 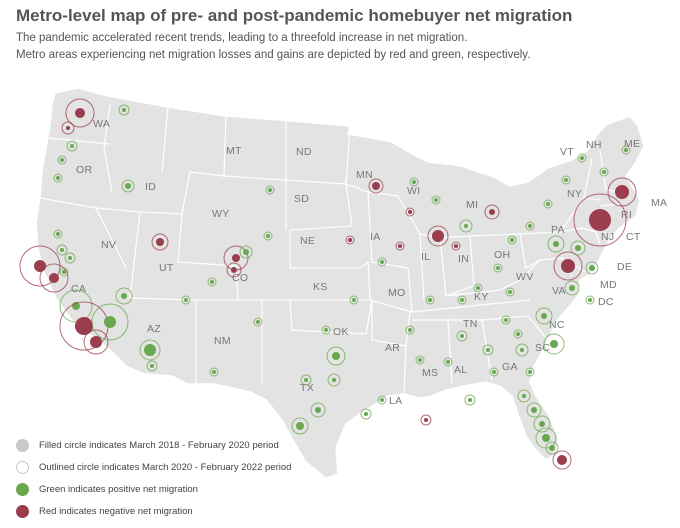 What do you see at coordinates (470, 324) in the screenshot?
I see `state-label-tn: TN` at bounding box center [470, 324].